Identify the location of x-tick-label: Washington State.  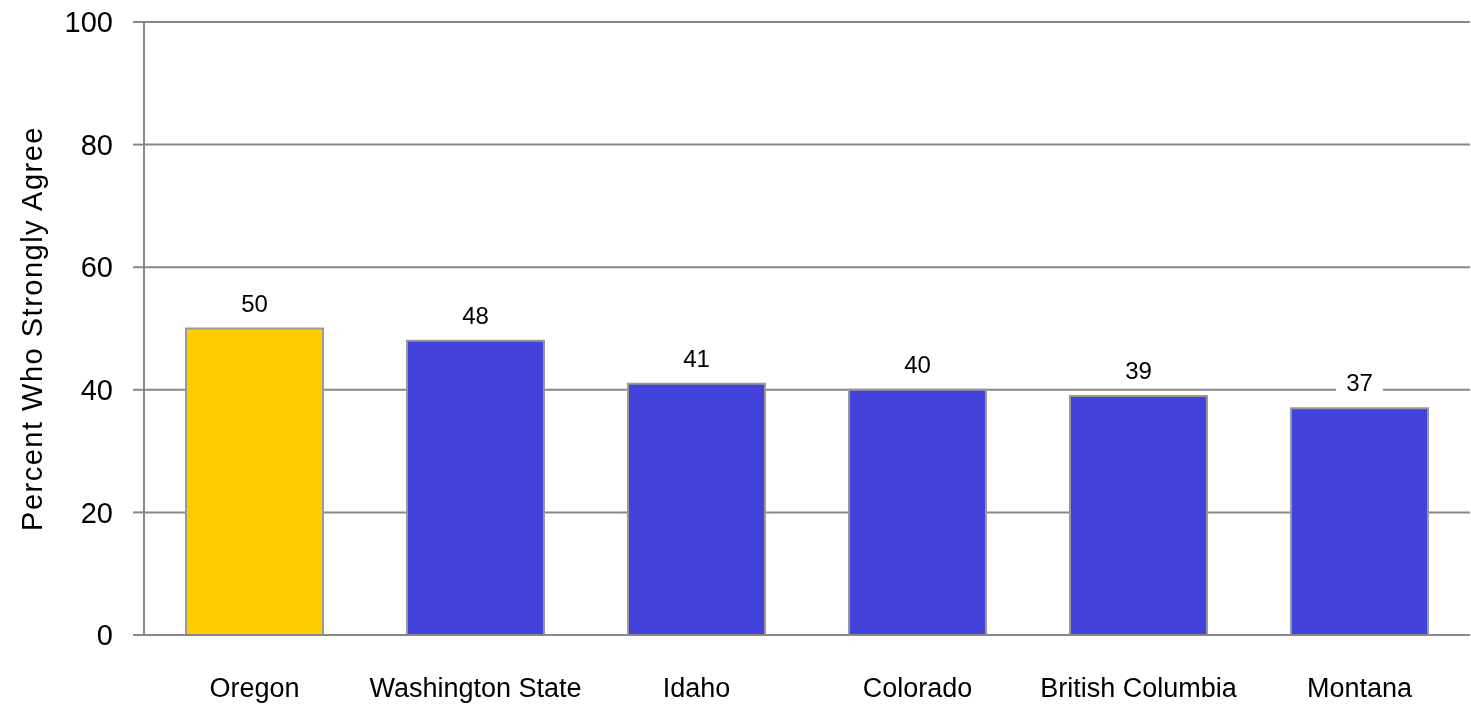
(475, 688).